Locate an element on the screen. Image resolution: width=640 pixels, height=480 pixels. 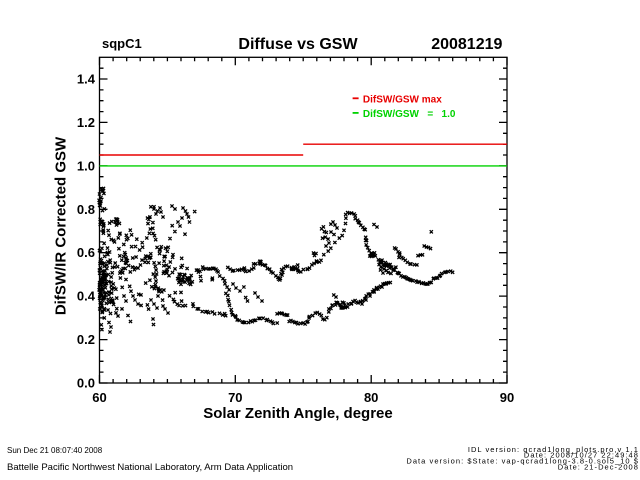
svg-text: 20081219 is located at coordinates (466, 44).